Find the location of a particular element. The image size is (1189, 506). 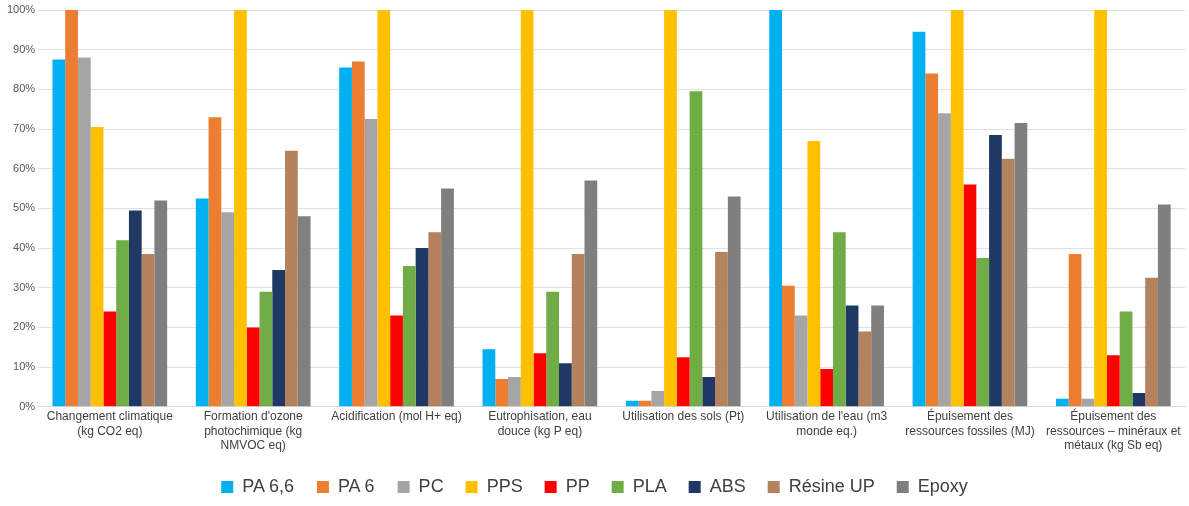

x-tick-label: Eutrophisation, eau douce (kg P eq) is located at coordinates (540, 423).